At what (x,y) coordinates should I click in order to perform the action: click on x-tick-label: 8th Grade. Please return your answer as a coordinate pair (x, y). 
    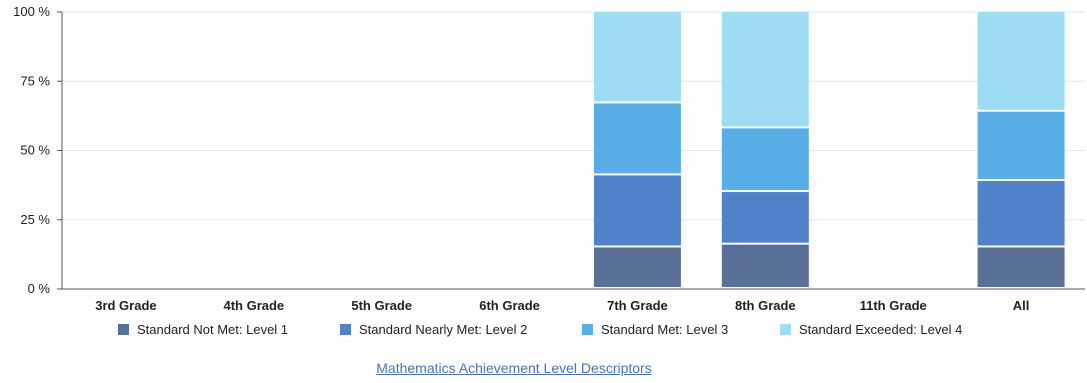
    Looking at the image, I should click on (765, 305).